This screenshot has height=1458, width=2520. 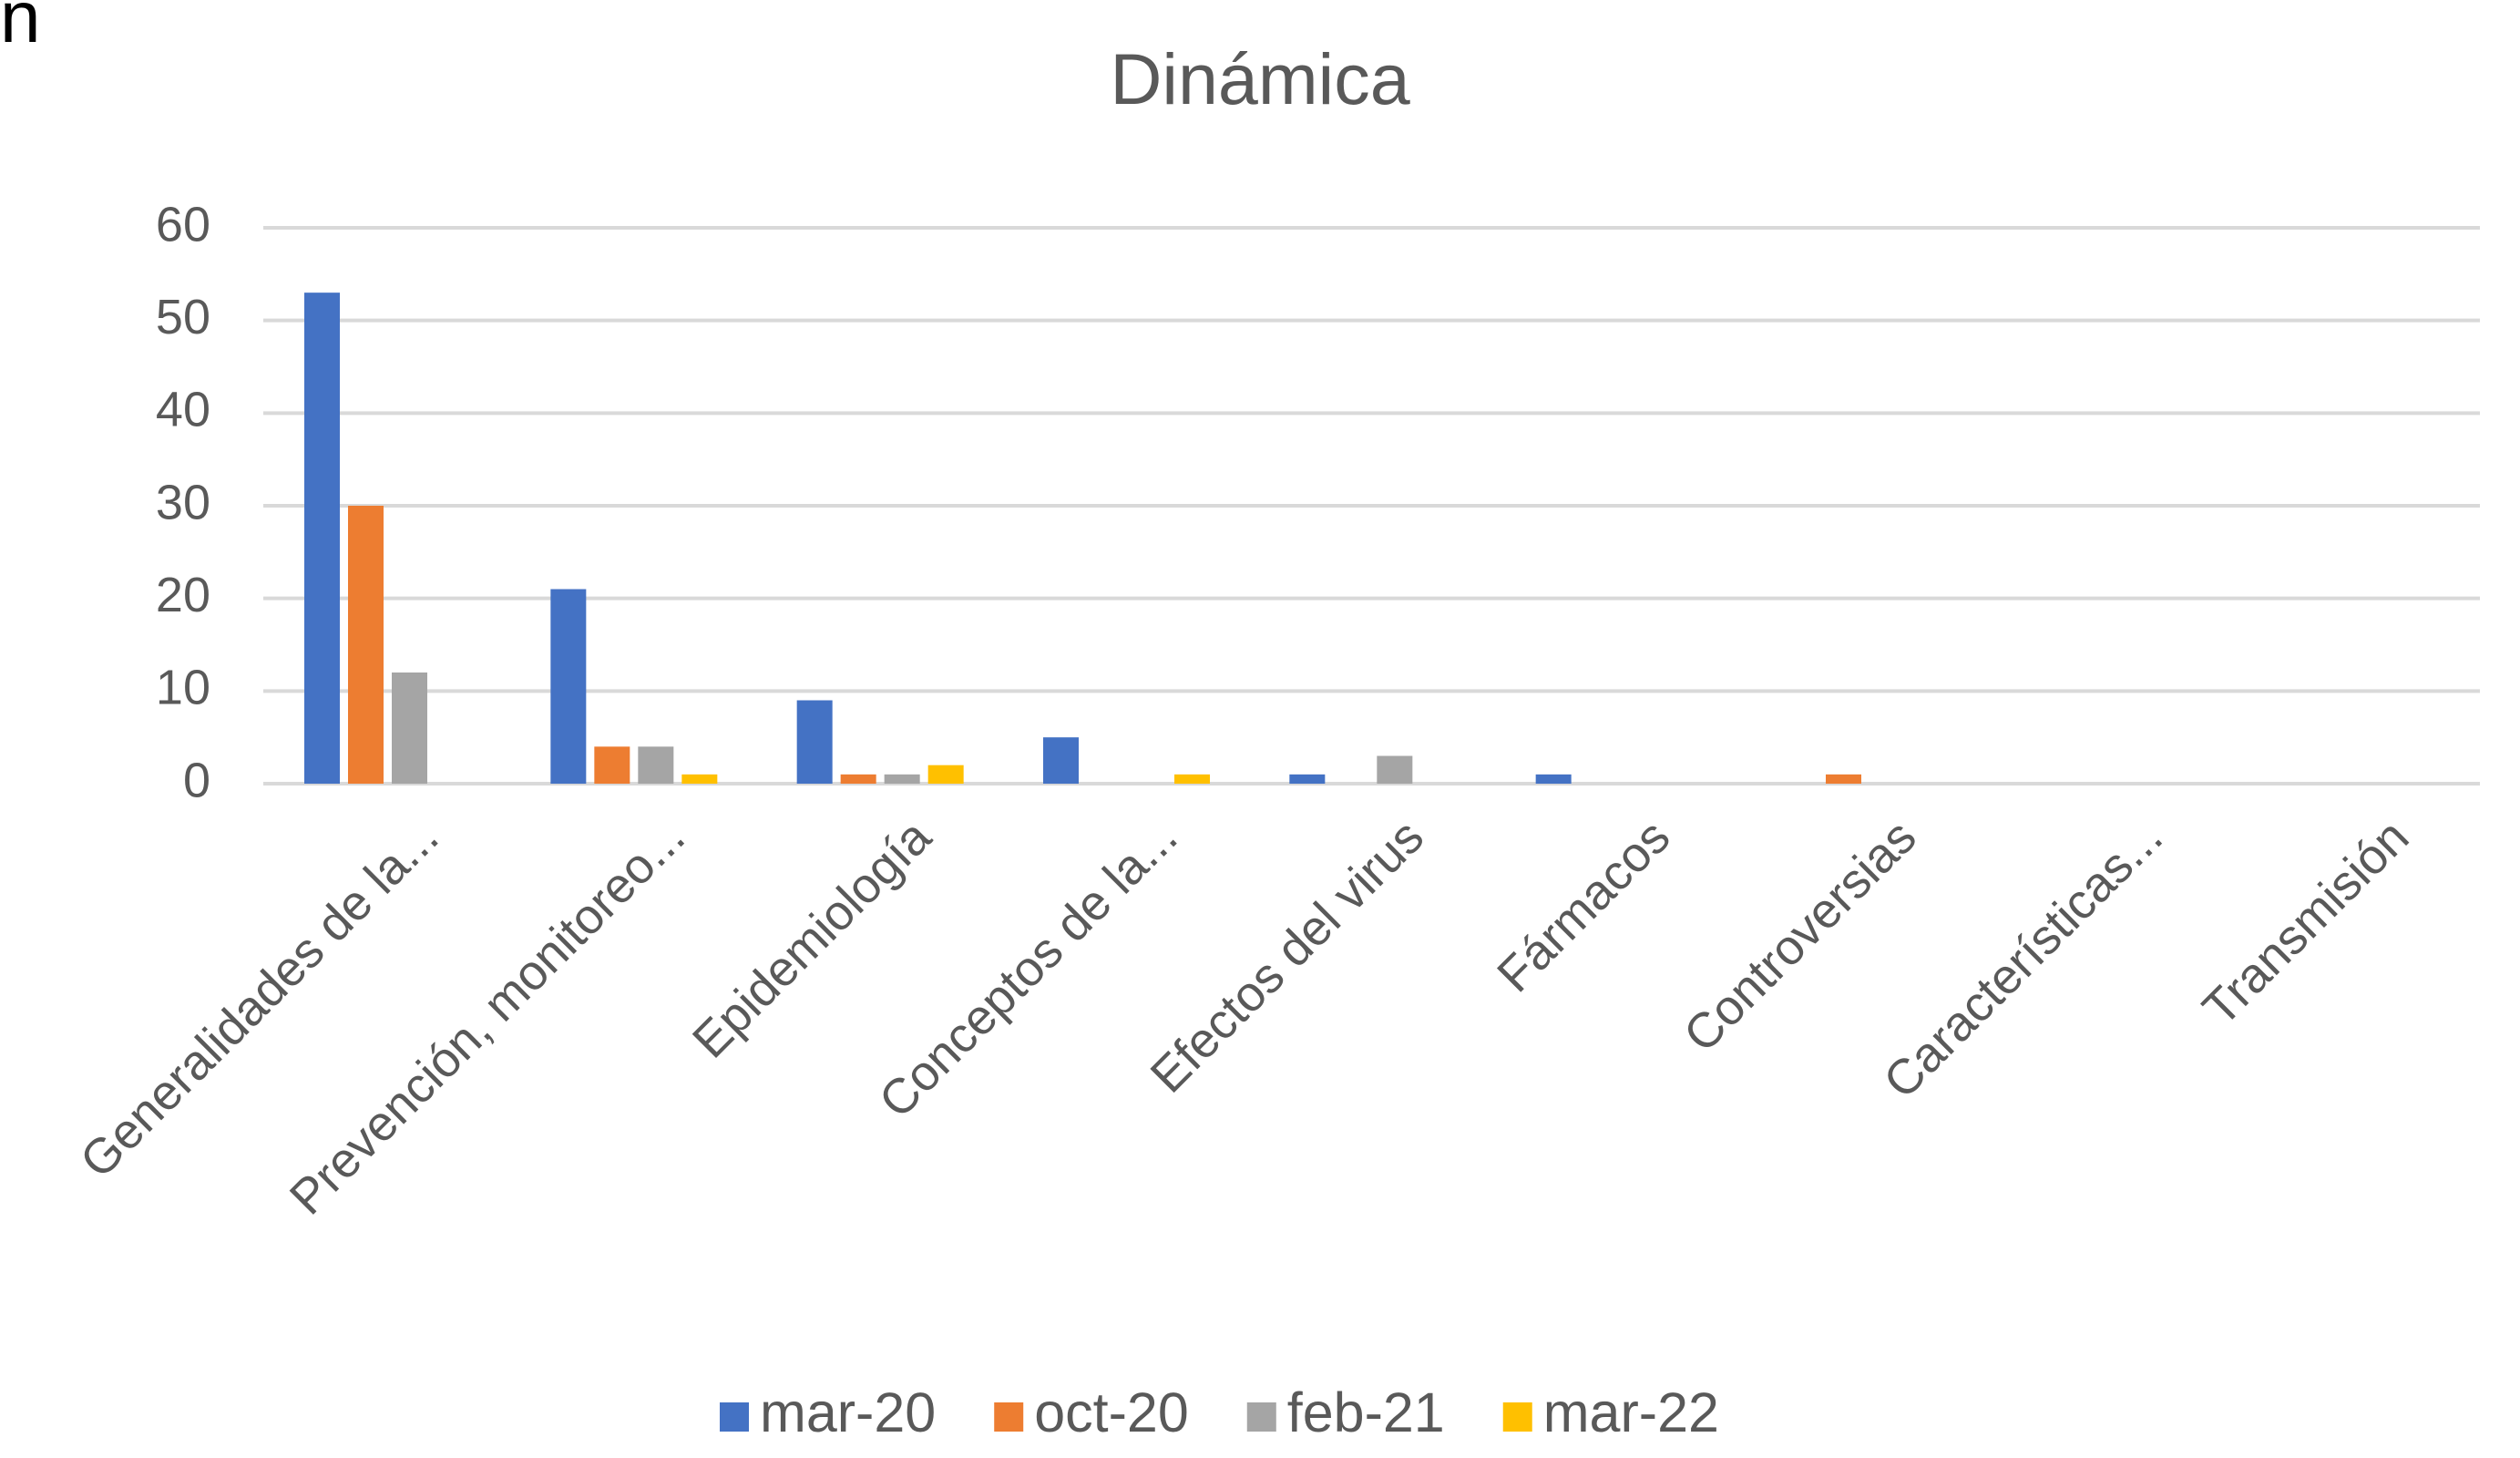 I want to click on legend-label: mar-22, so click(x=1631, y=1412).